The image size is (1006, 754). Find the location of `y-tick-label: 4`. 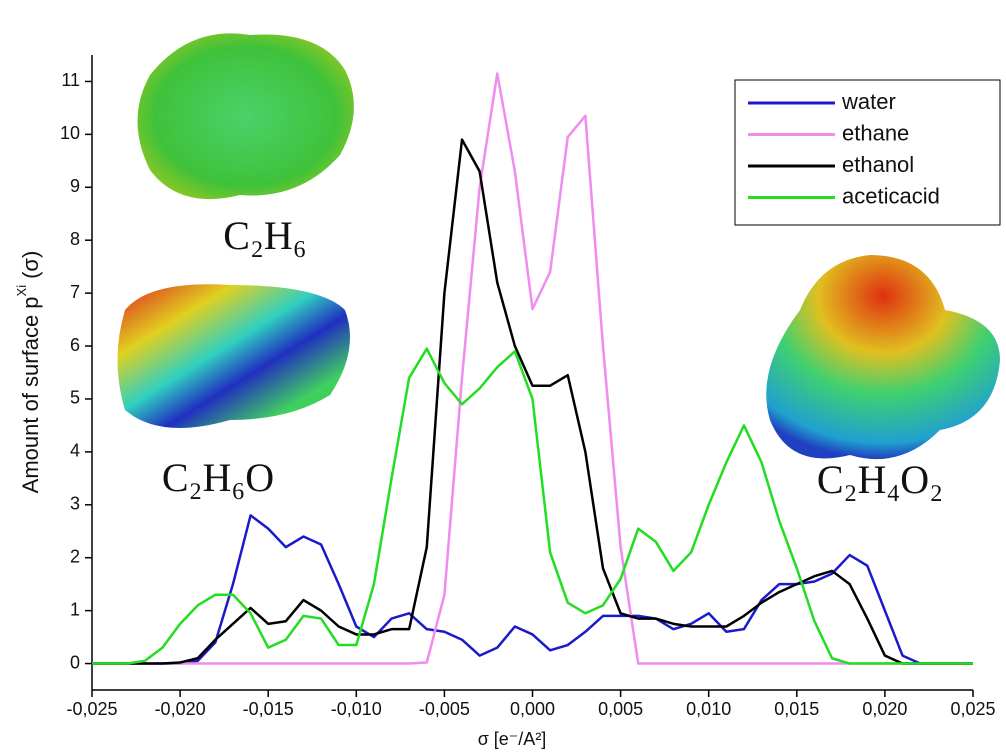

y-tick-label: 4 is located at coordinates (75, 451).